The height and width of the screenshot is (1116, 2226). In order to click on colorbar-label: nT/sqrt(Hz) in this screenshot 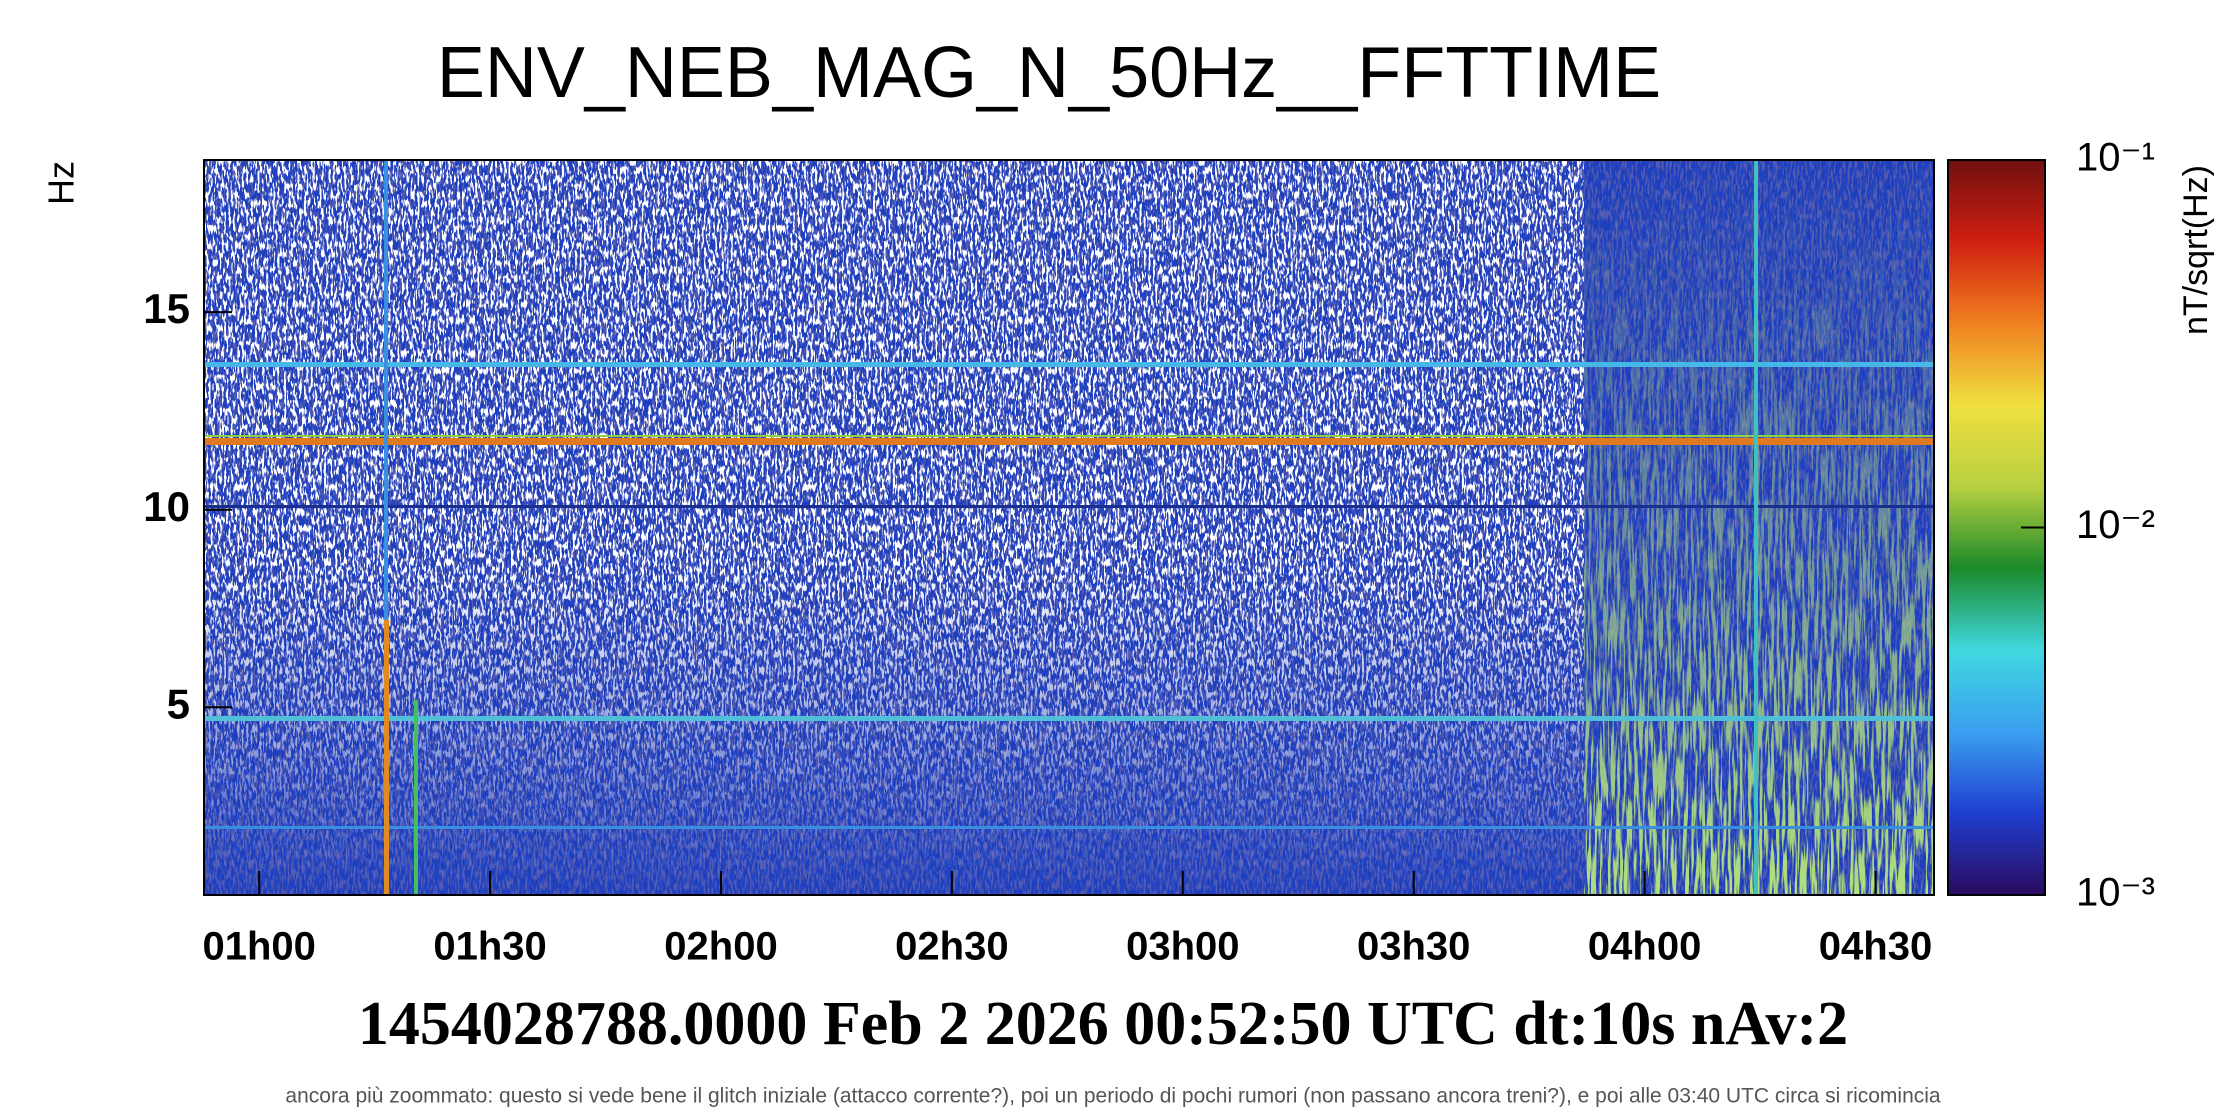, I will do `click(2196, 250)`.